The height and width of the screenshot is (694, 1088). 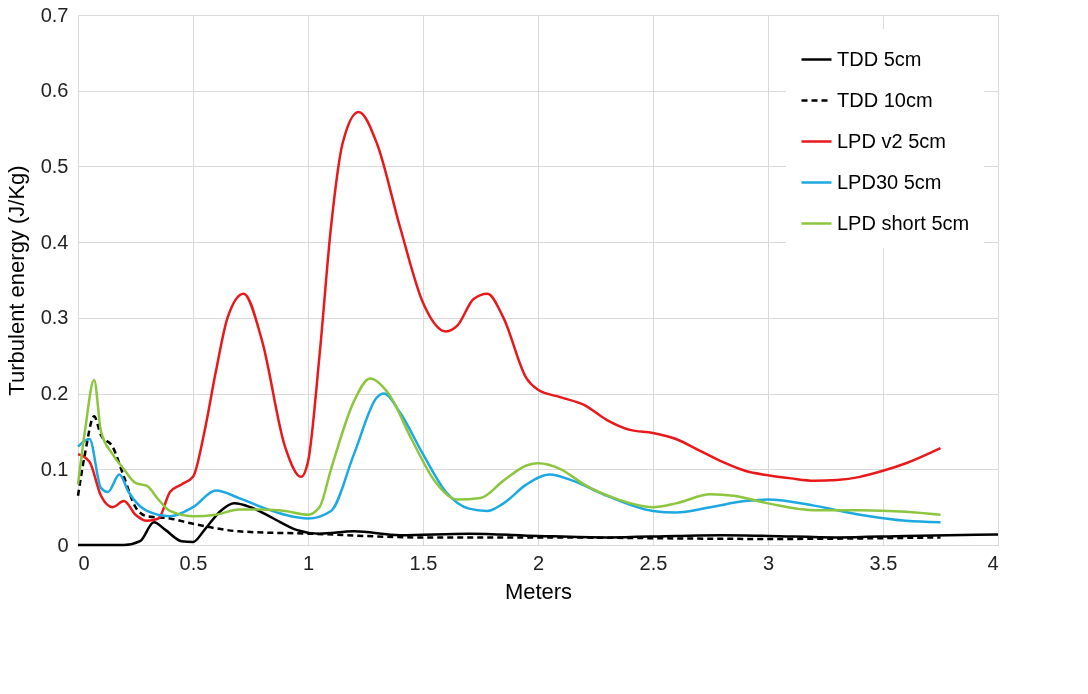 I want to click on x-tick-label: 1, so click(x=308, y=562).